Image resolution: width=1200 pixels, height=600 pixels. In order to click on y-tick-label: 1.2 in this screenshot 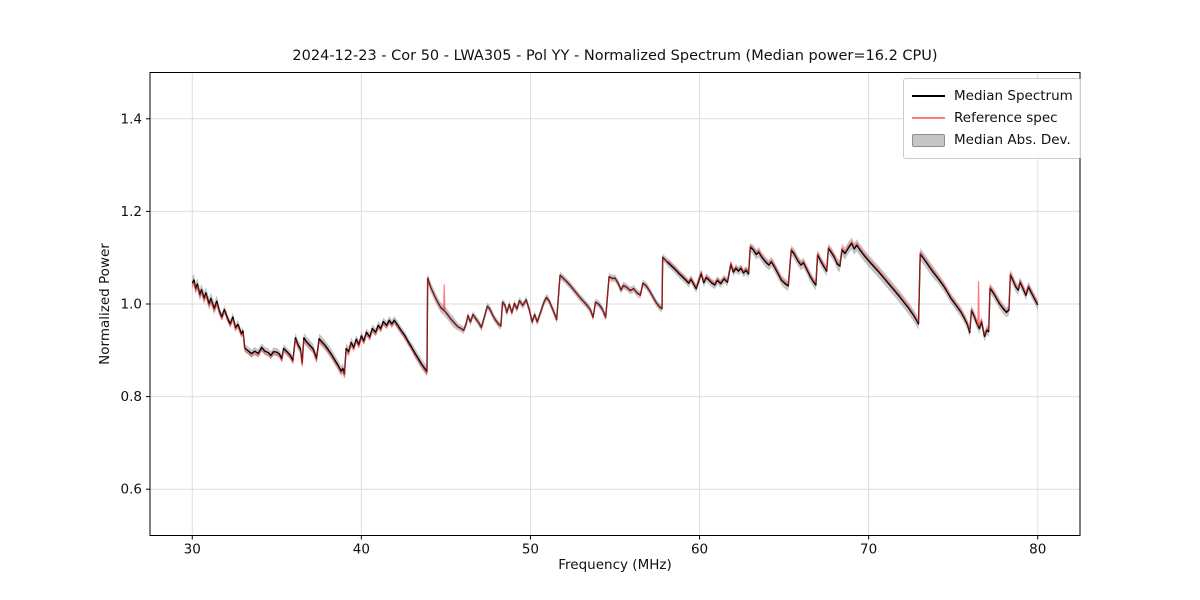, I will do `click(131, 212)`.